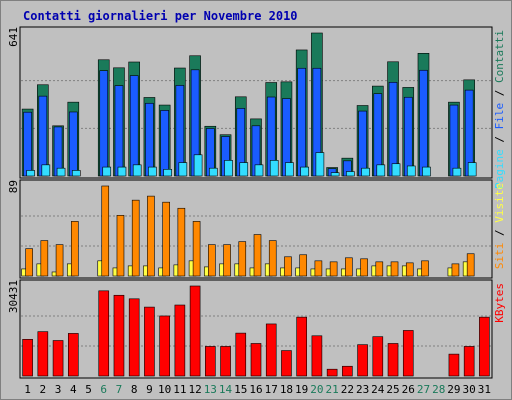 The width and height of the screenshot is (512, 400). Describe the element at coordinates (423, 389) in the screenshot. I see `x-tick-label: 27` at that location.